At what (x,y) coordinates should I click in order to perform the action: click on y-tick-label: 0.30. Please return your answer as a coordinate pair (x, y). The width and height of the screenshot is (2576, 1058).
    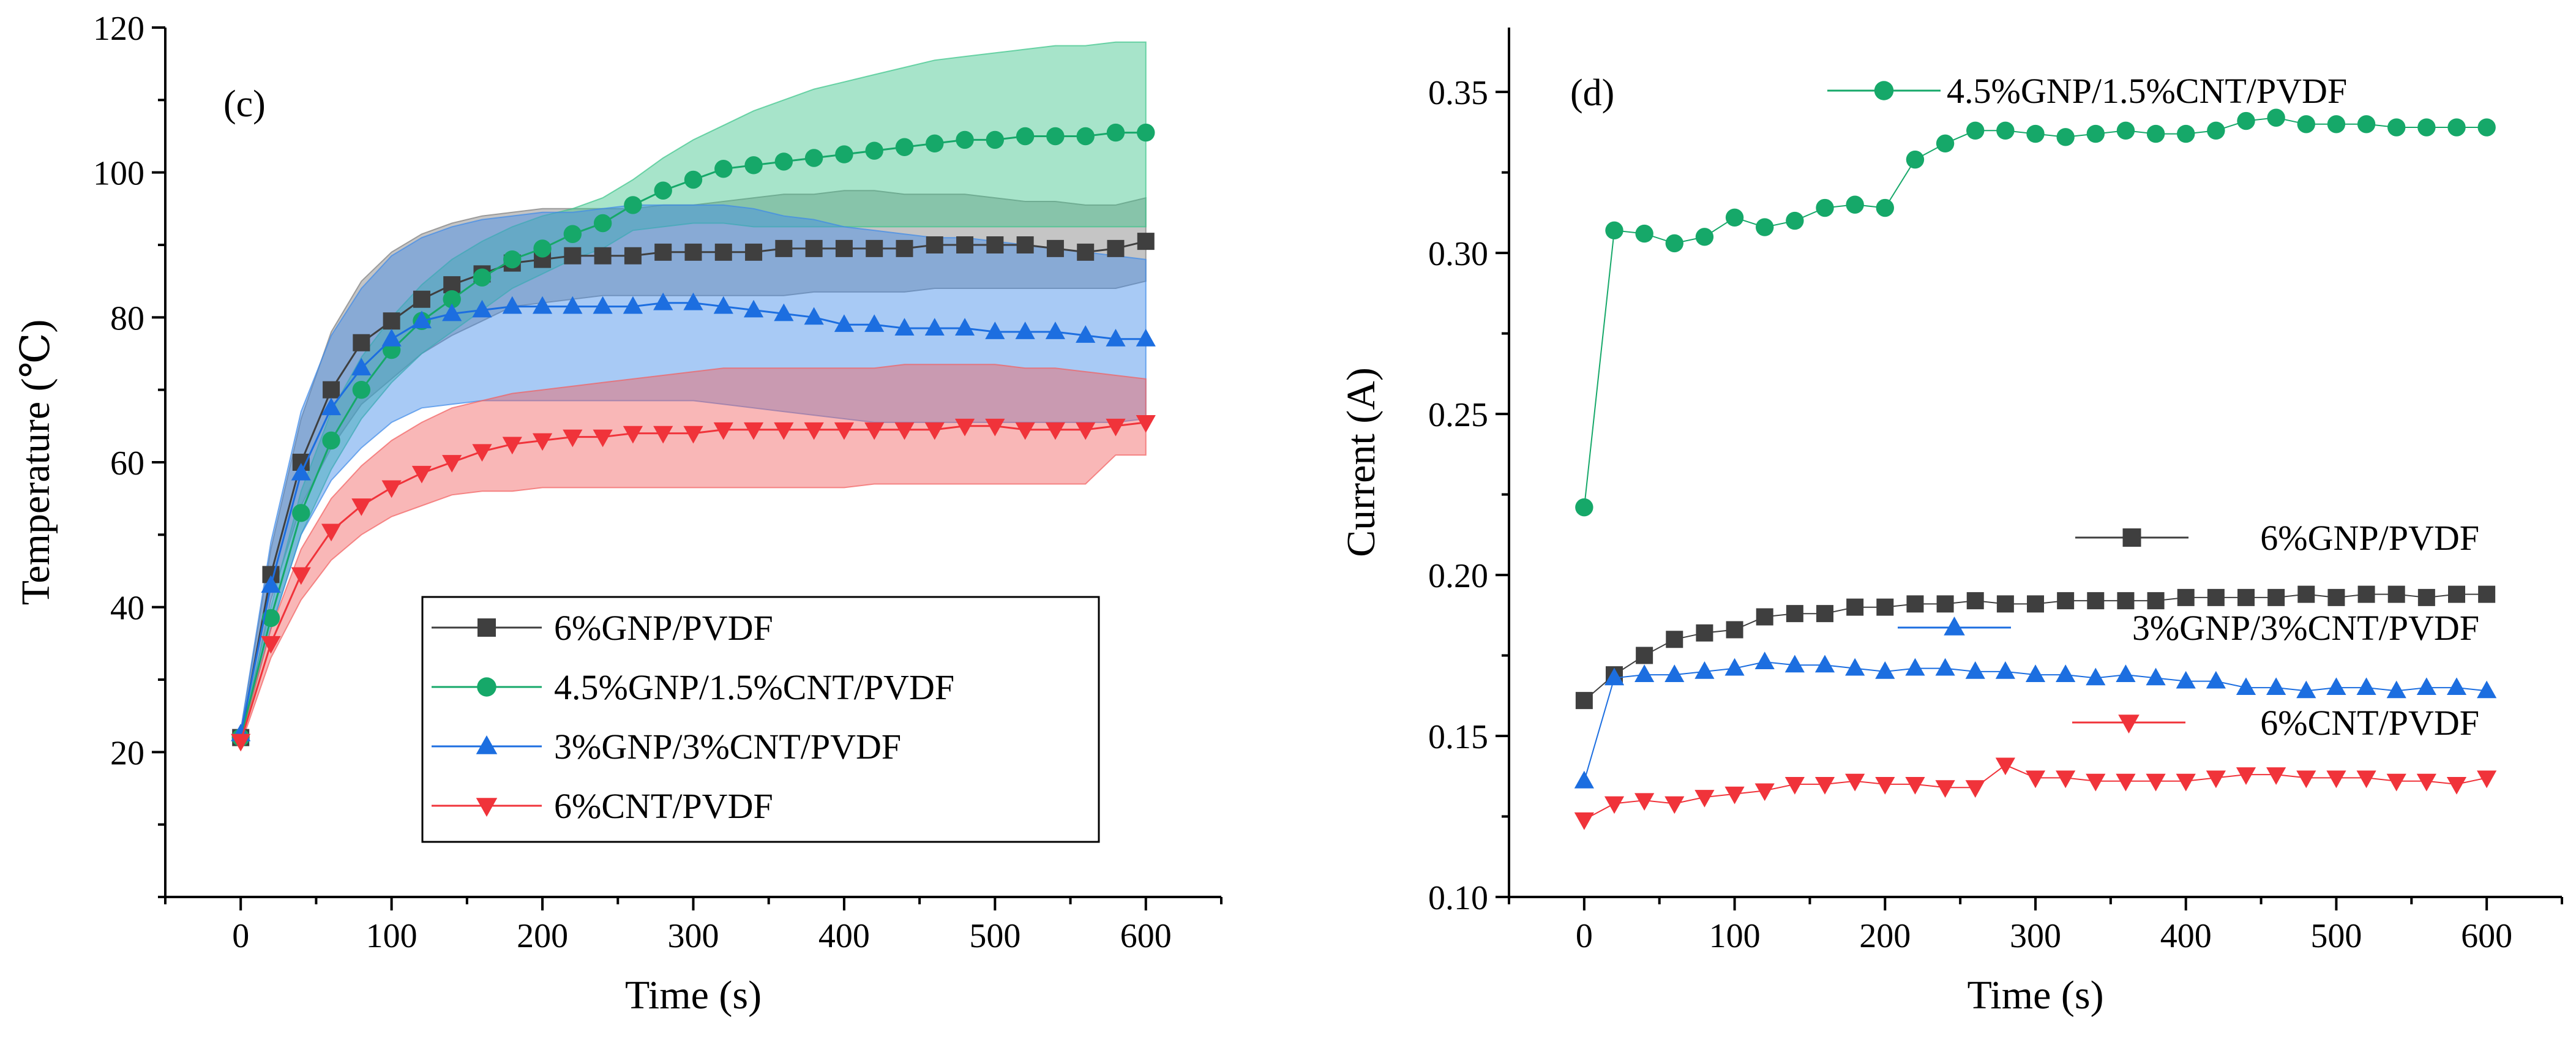
    Looking at the image, I should click on (1458, 254).